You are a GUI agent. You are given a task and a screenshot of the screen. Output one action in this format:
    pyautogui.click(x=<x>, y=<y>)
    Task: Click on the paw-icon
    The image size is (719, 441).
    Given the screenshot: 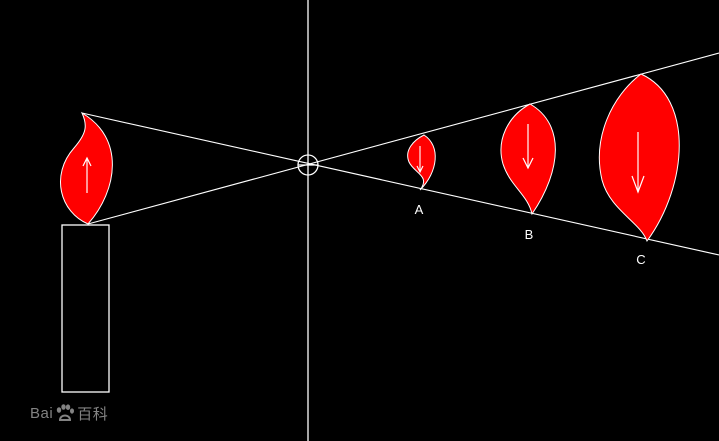 What is the action you would take?
    pyautogui.click(x=65, y=412)
    